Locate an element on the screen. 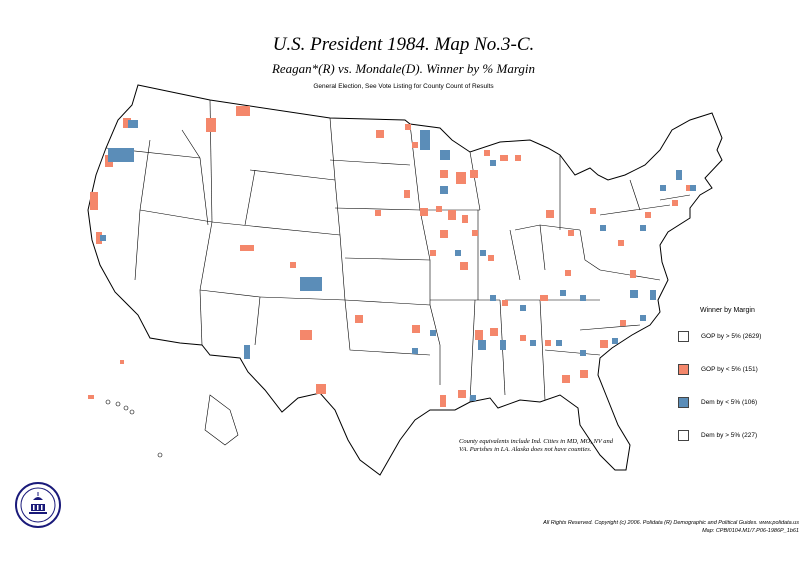 The image size is (807, 563). hawaii-inset is located at coordinates (172, 426).